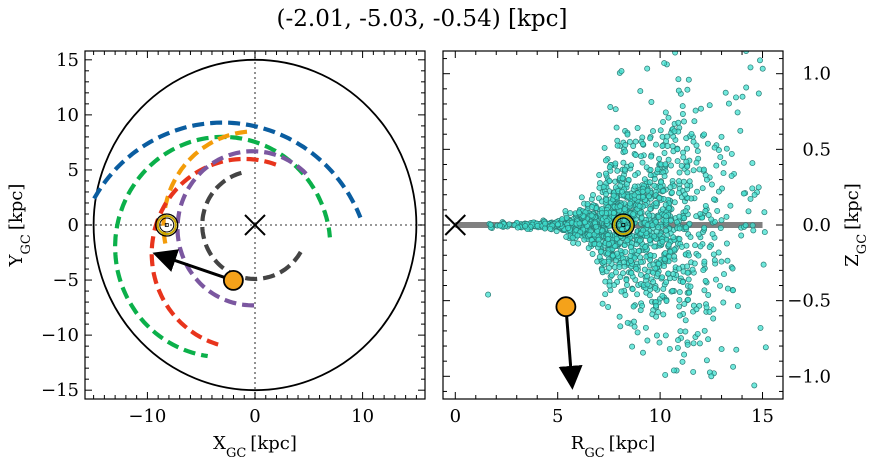  Describe the element at coordinates (539, 301) in the screenshot. I see `rz-foreground` at that location.